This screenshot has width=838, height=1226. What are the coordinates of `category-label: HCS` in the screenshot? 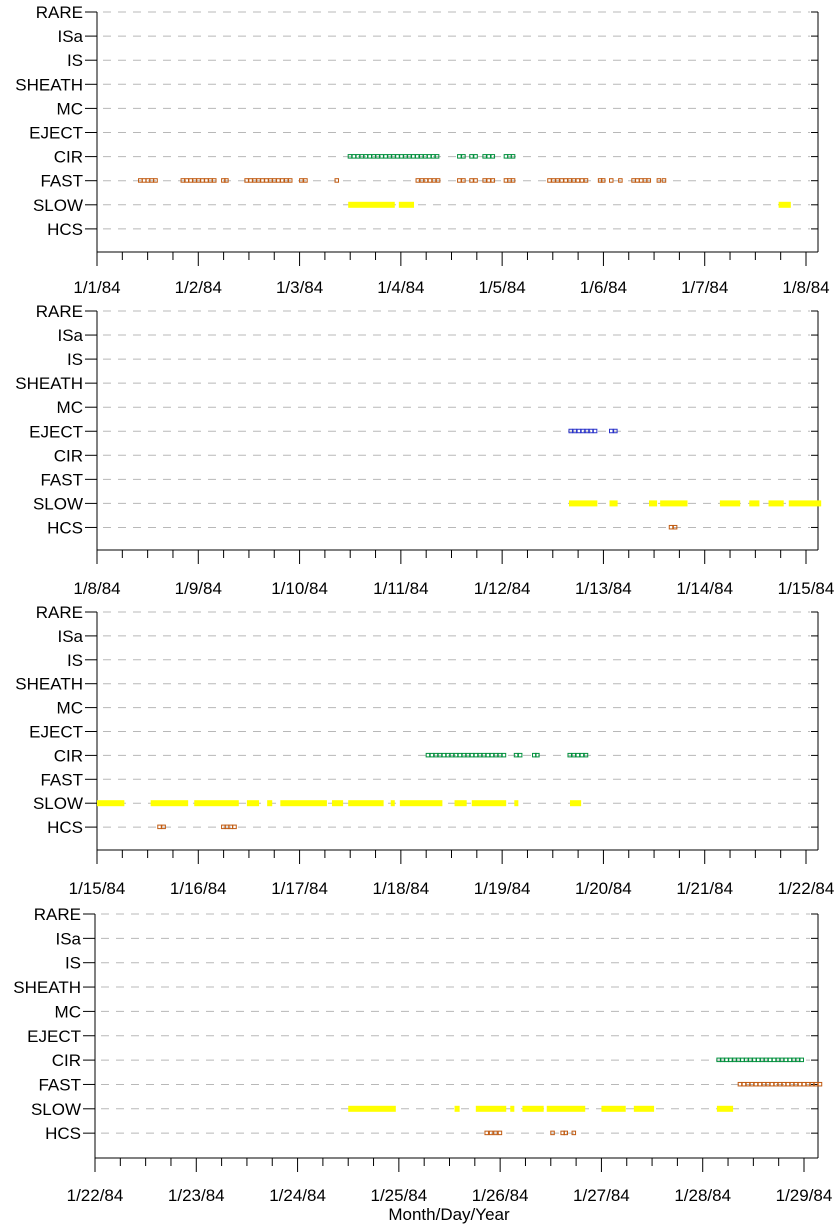 It's located at (65, 229).